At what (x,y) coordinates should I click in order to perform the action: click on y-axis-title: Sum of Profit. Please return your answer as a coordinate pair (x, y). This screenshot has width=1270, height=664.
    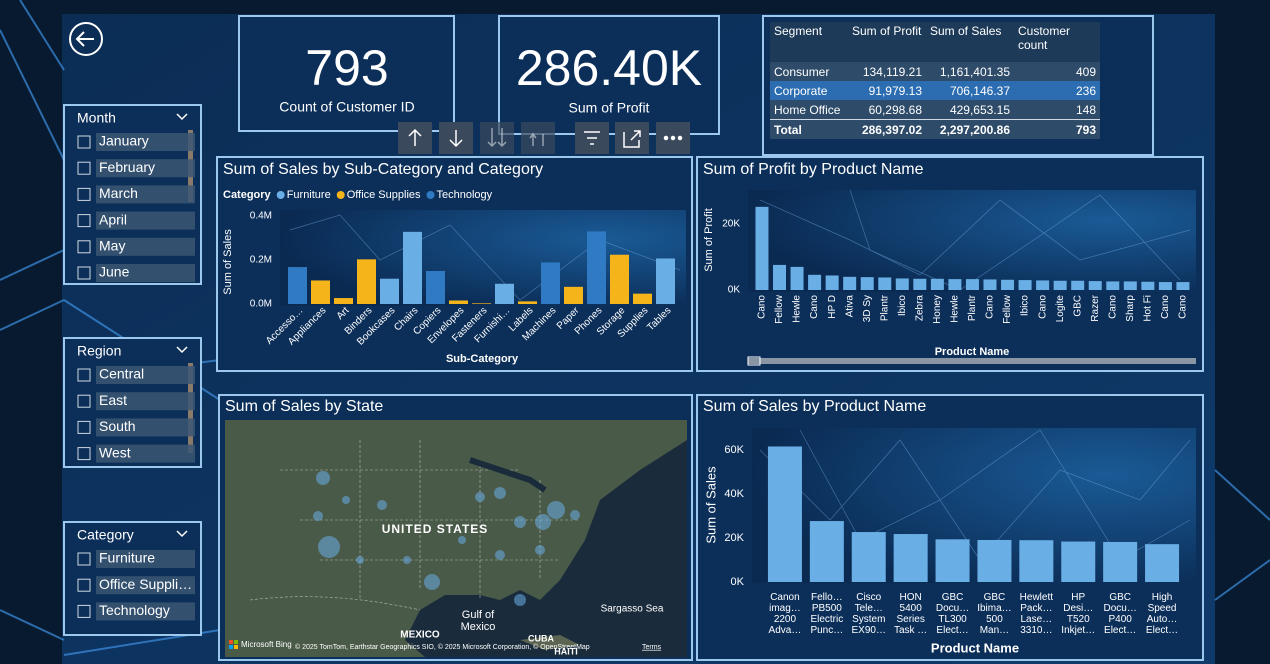
    Looking at the image, I should click on (709, 240).